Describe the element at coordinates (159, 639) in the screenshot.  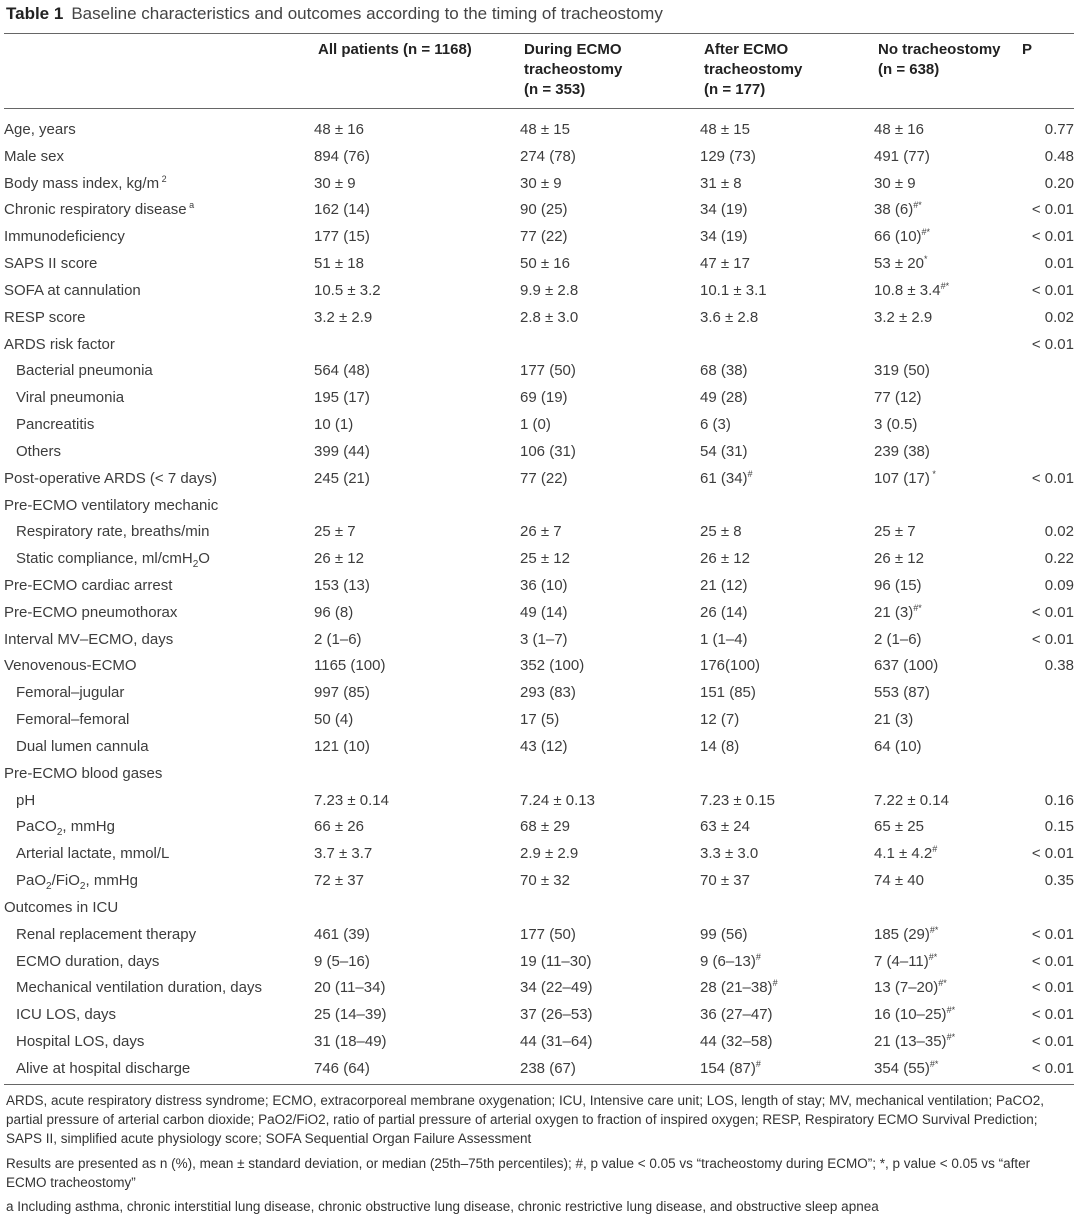
I see `row-label: Interval MV–ECMO, days` at that location.